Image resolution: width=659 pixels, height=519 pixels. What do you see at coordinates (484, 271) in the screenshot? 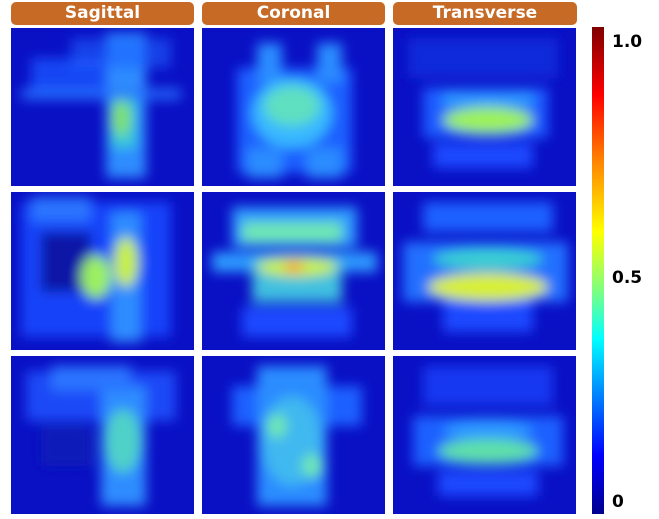
I see `heatmap-row2-transverse` at bounding box center [484, 271].